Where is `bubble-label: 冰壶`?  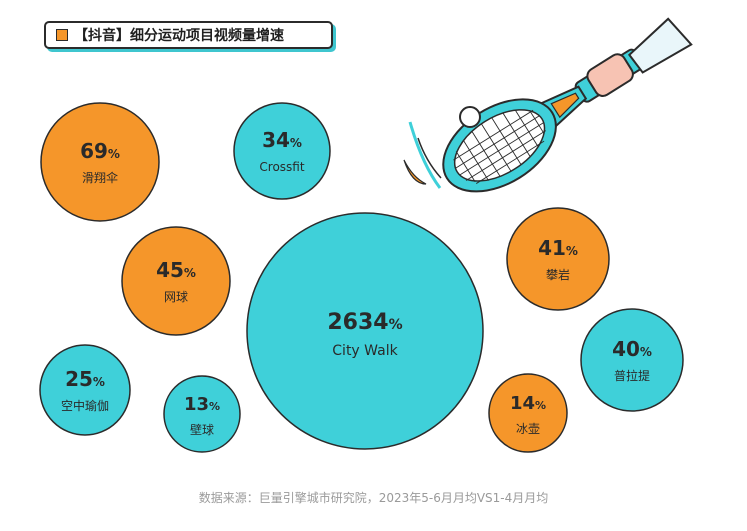
bubble-label: 冰壶 is located at coordinates (528, 428).